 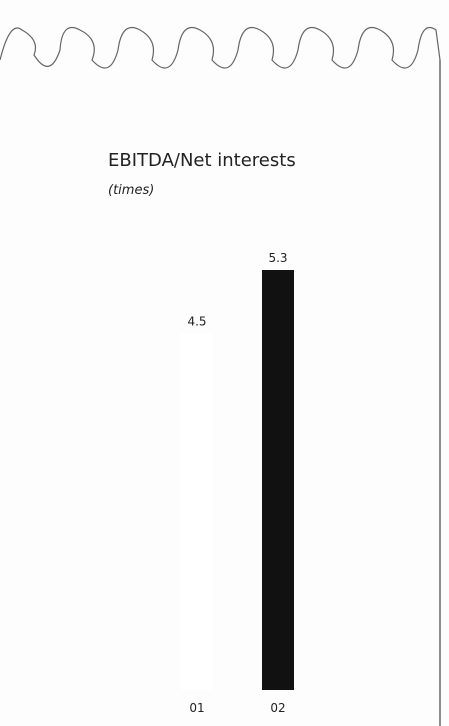 I want to click on value-label: 4.5, so click(x=196, y=321).